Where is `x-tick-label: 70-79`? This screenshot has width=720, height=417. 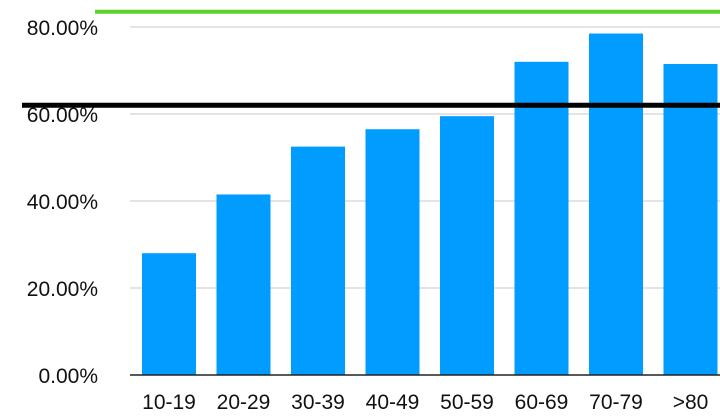 x-tick-label: 70-79 is located at coordinates (616, 402).